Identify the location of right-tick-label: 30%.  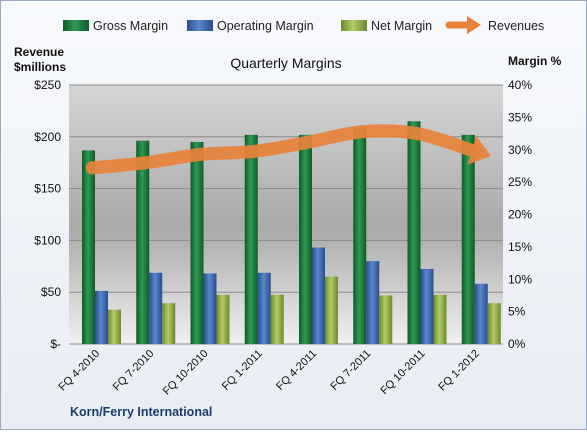
(520, 150).